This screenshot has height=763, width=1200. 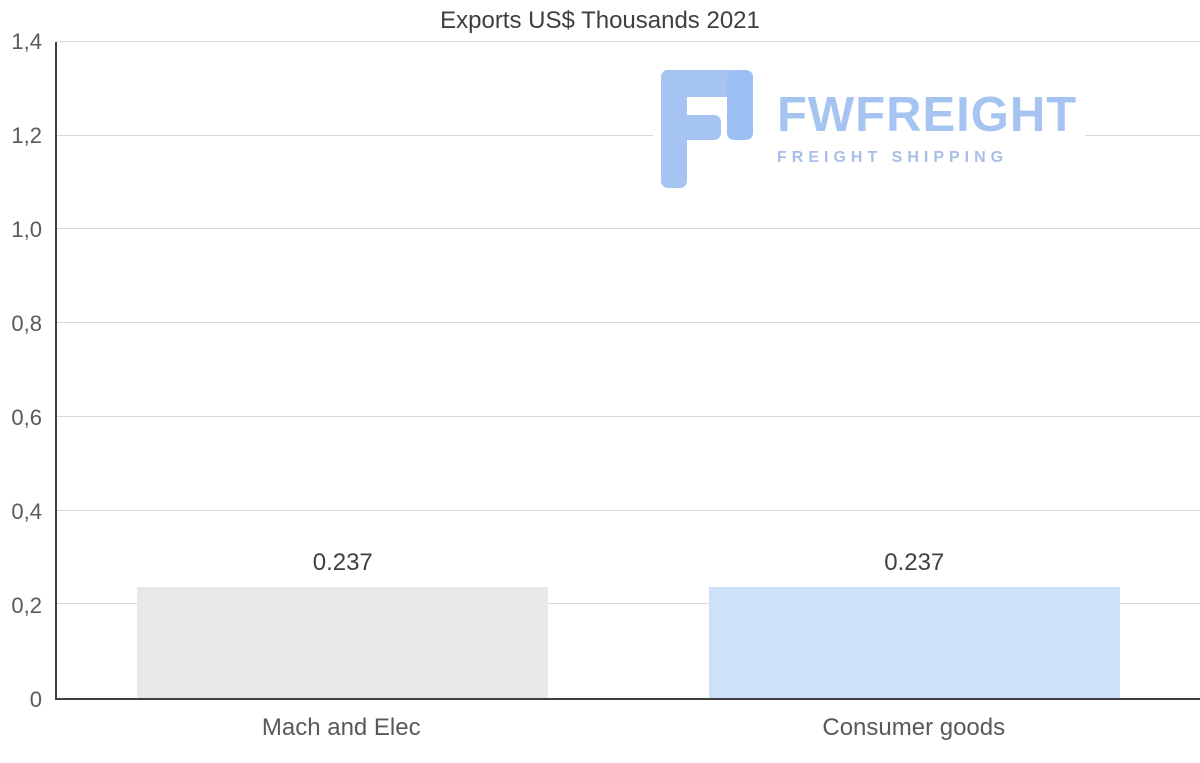 I want to click on y-tick-label: 1,4, so click(x=26, y=41).